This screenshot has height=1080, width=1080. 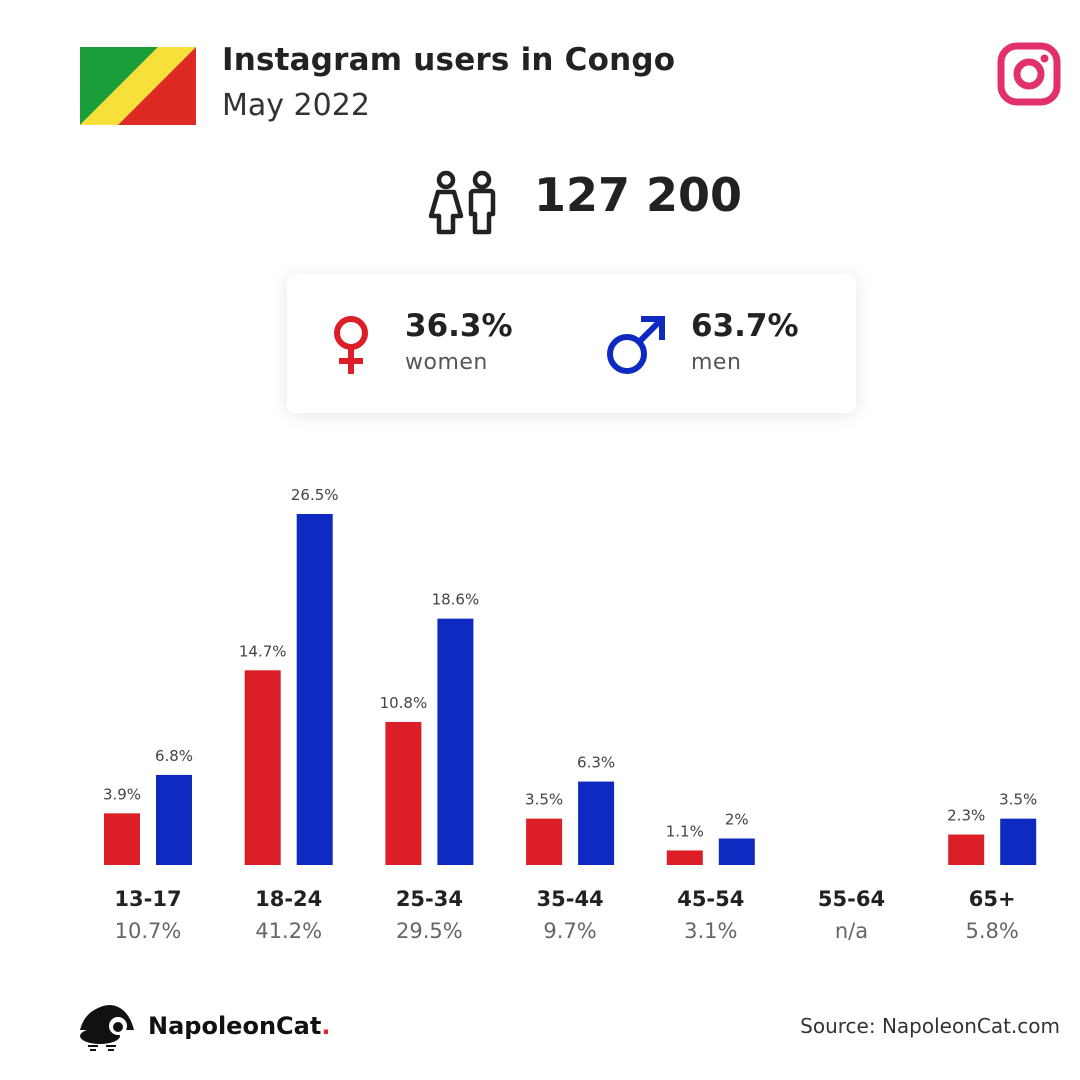 What do you see at coordinates (462, 202) in the screenshot?
I see `users-icon` at bounding box center [462, 202].